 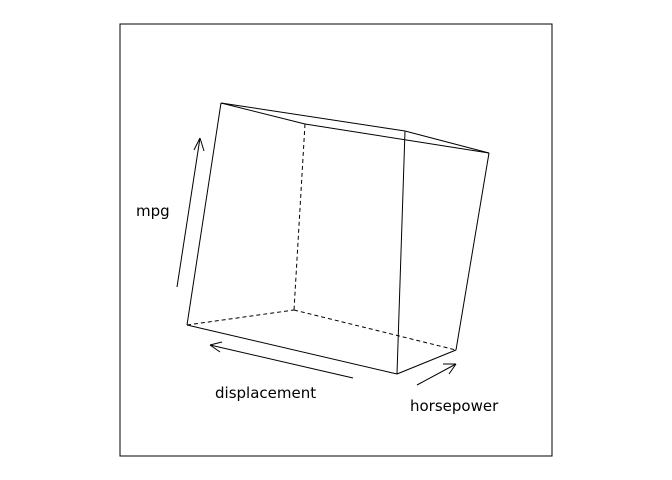 I want to click on box-edge-top-right, so click(x=447, y=142).